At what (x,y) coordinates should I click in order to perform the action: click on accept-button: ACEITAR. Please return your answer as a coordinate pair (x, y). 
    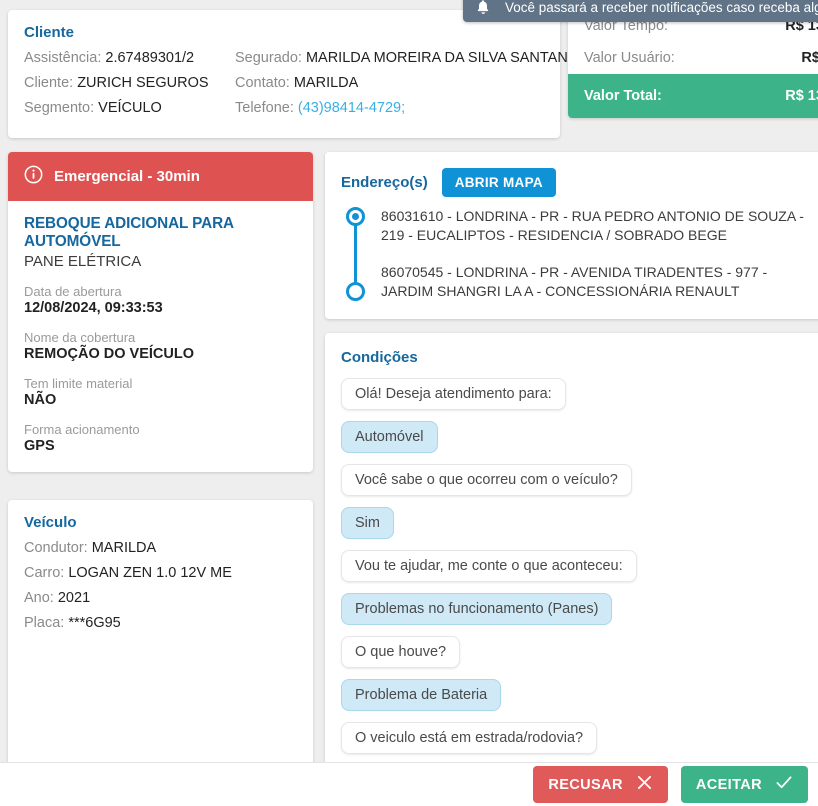
    Looking at the image, I should click on (744, 784).